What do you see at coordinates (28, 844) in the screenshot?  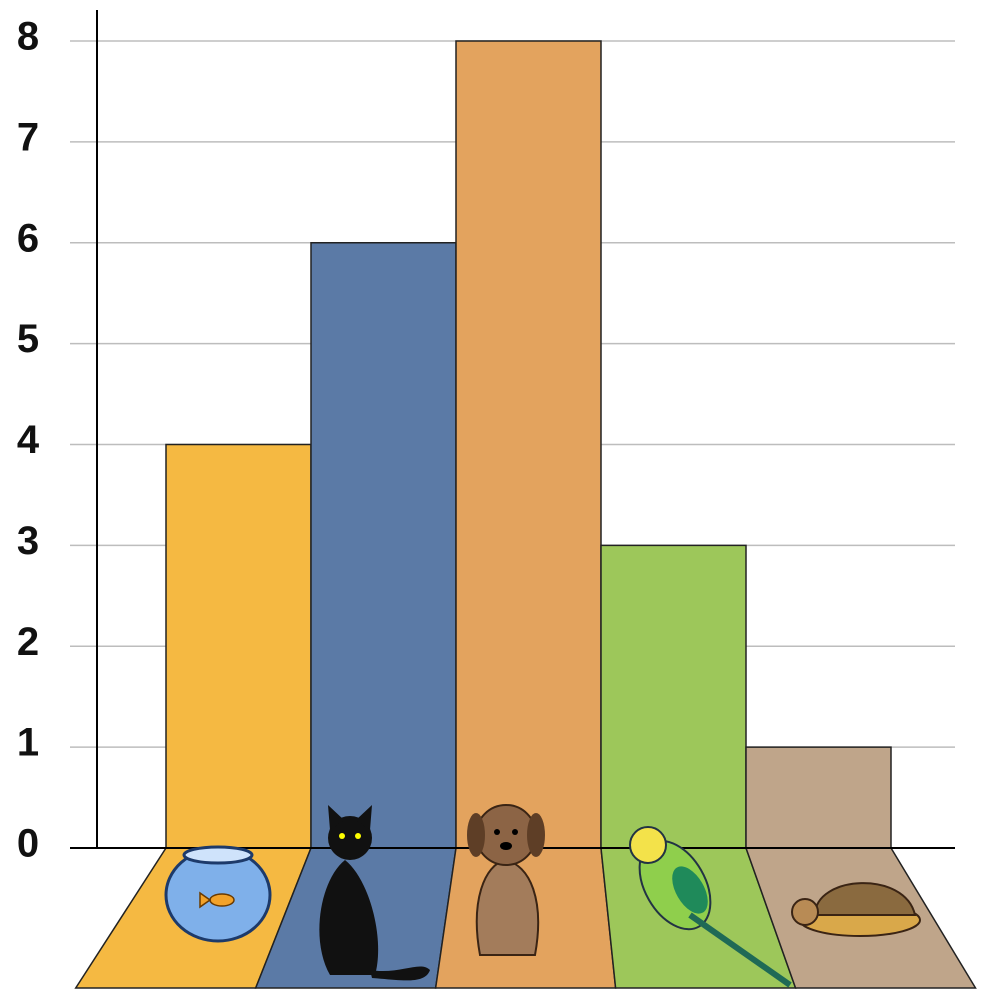 I see `y-tick-label: 0` at bounding box center [28, 844].